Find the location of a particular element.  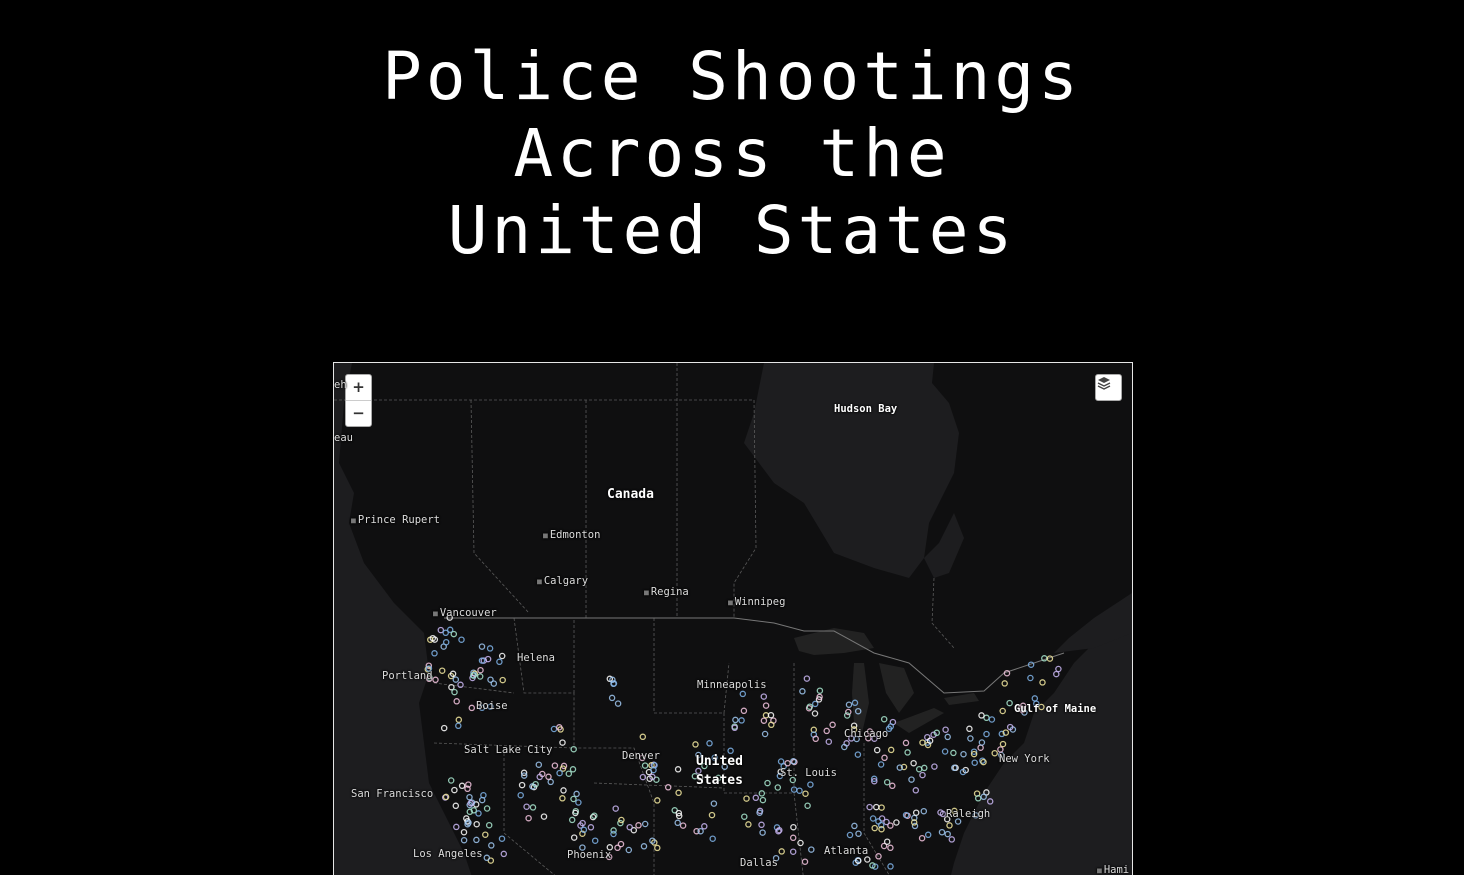

layers-button is located at coordinates (1108, 387).